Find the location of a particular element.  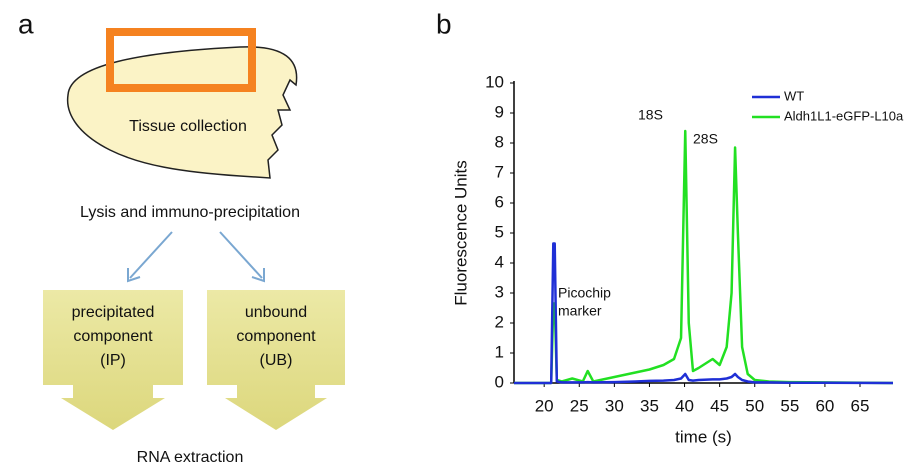

box-text: (UB) is located at coordinates (276, 360).